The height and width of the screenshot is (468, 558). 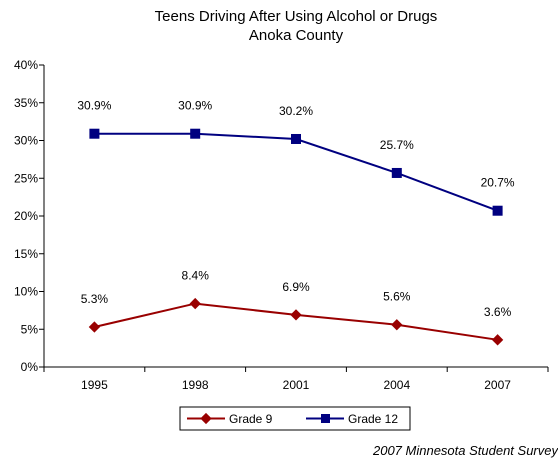 I want to click on y-tick-label: 40%, so click(x=26, y=65).